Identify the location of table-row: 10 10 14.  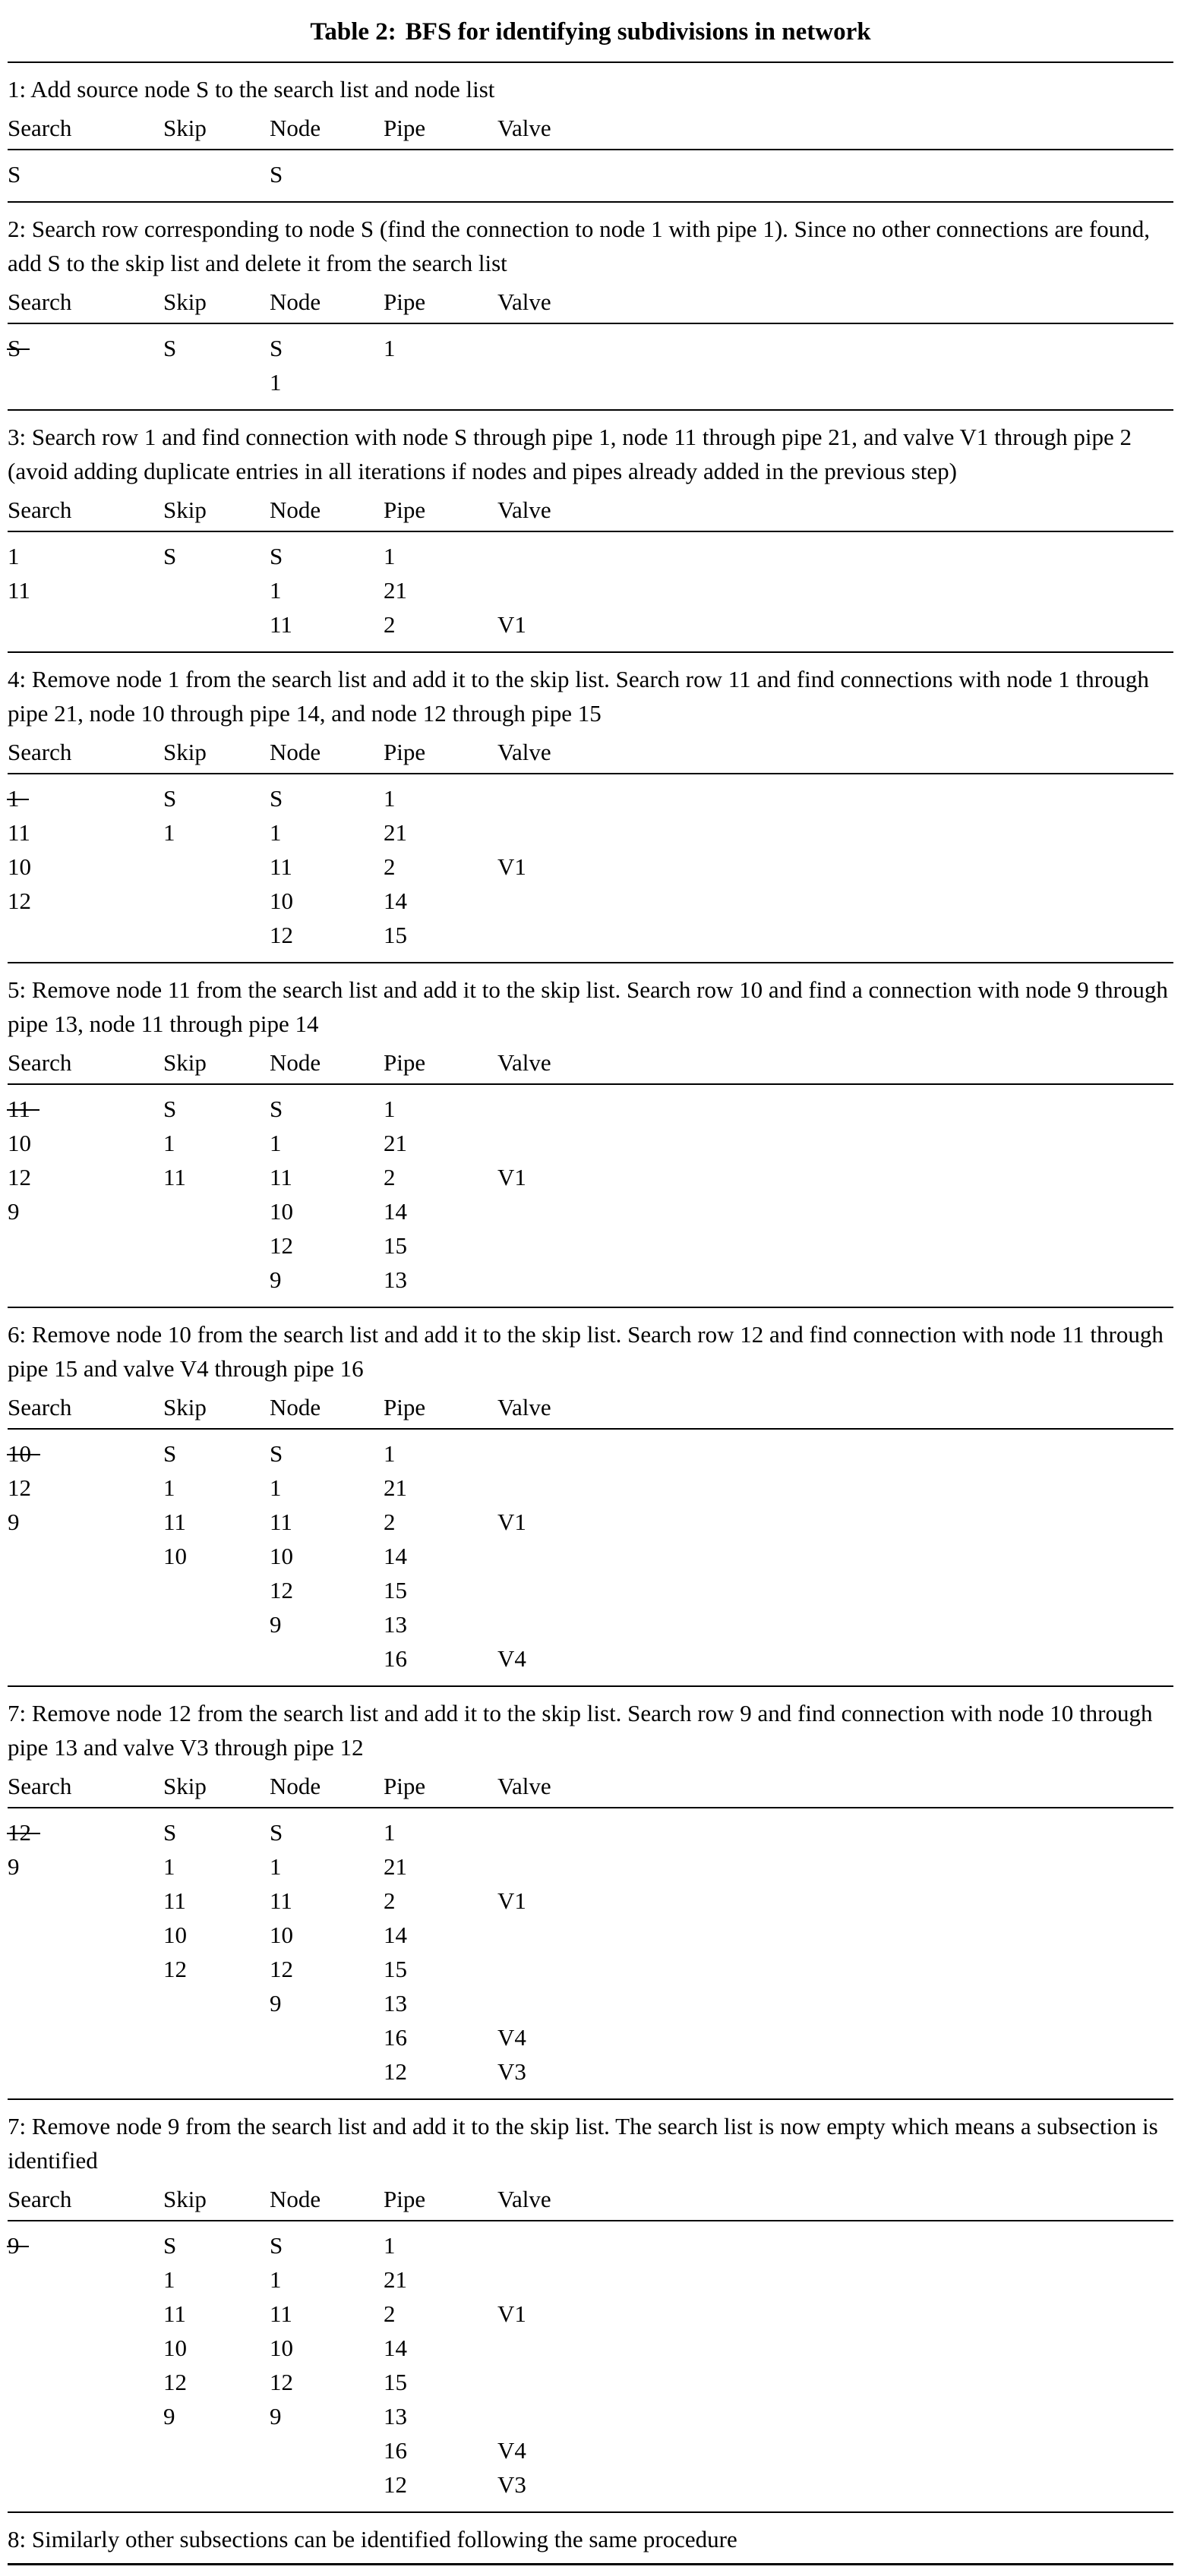
(590, 1935).